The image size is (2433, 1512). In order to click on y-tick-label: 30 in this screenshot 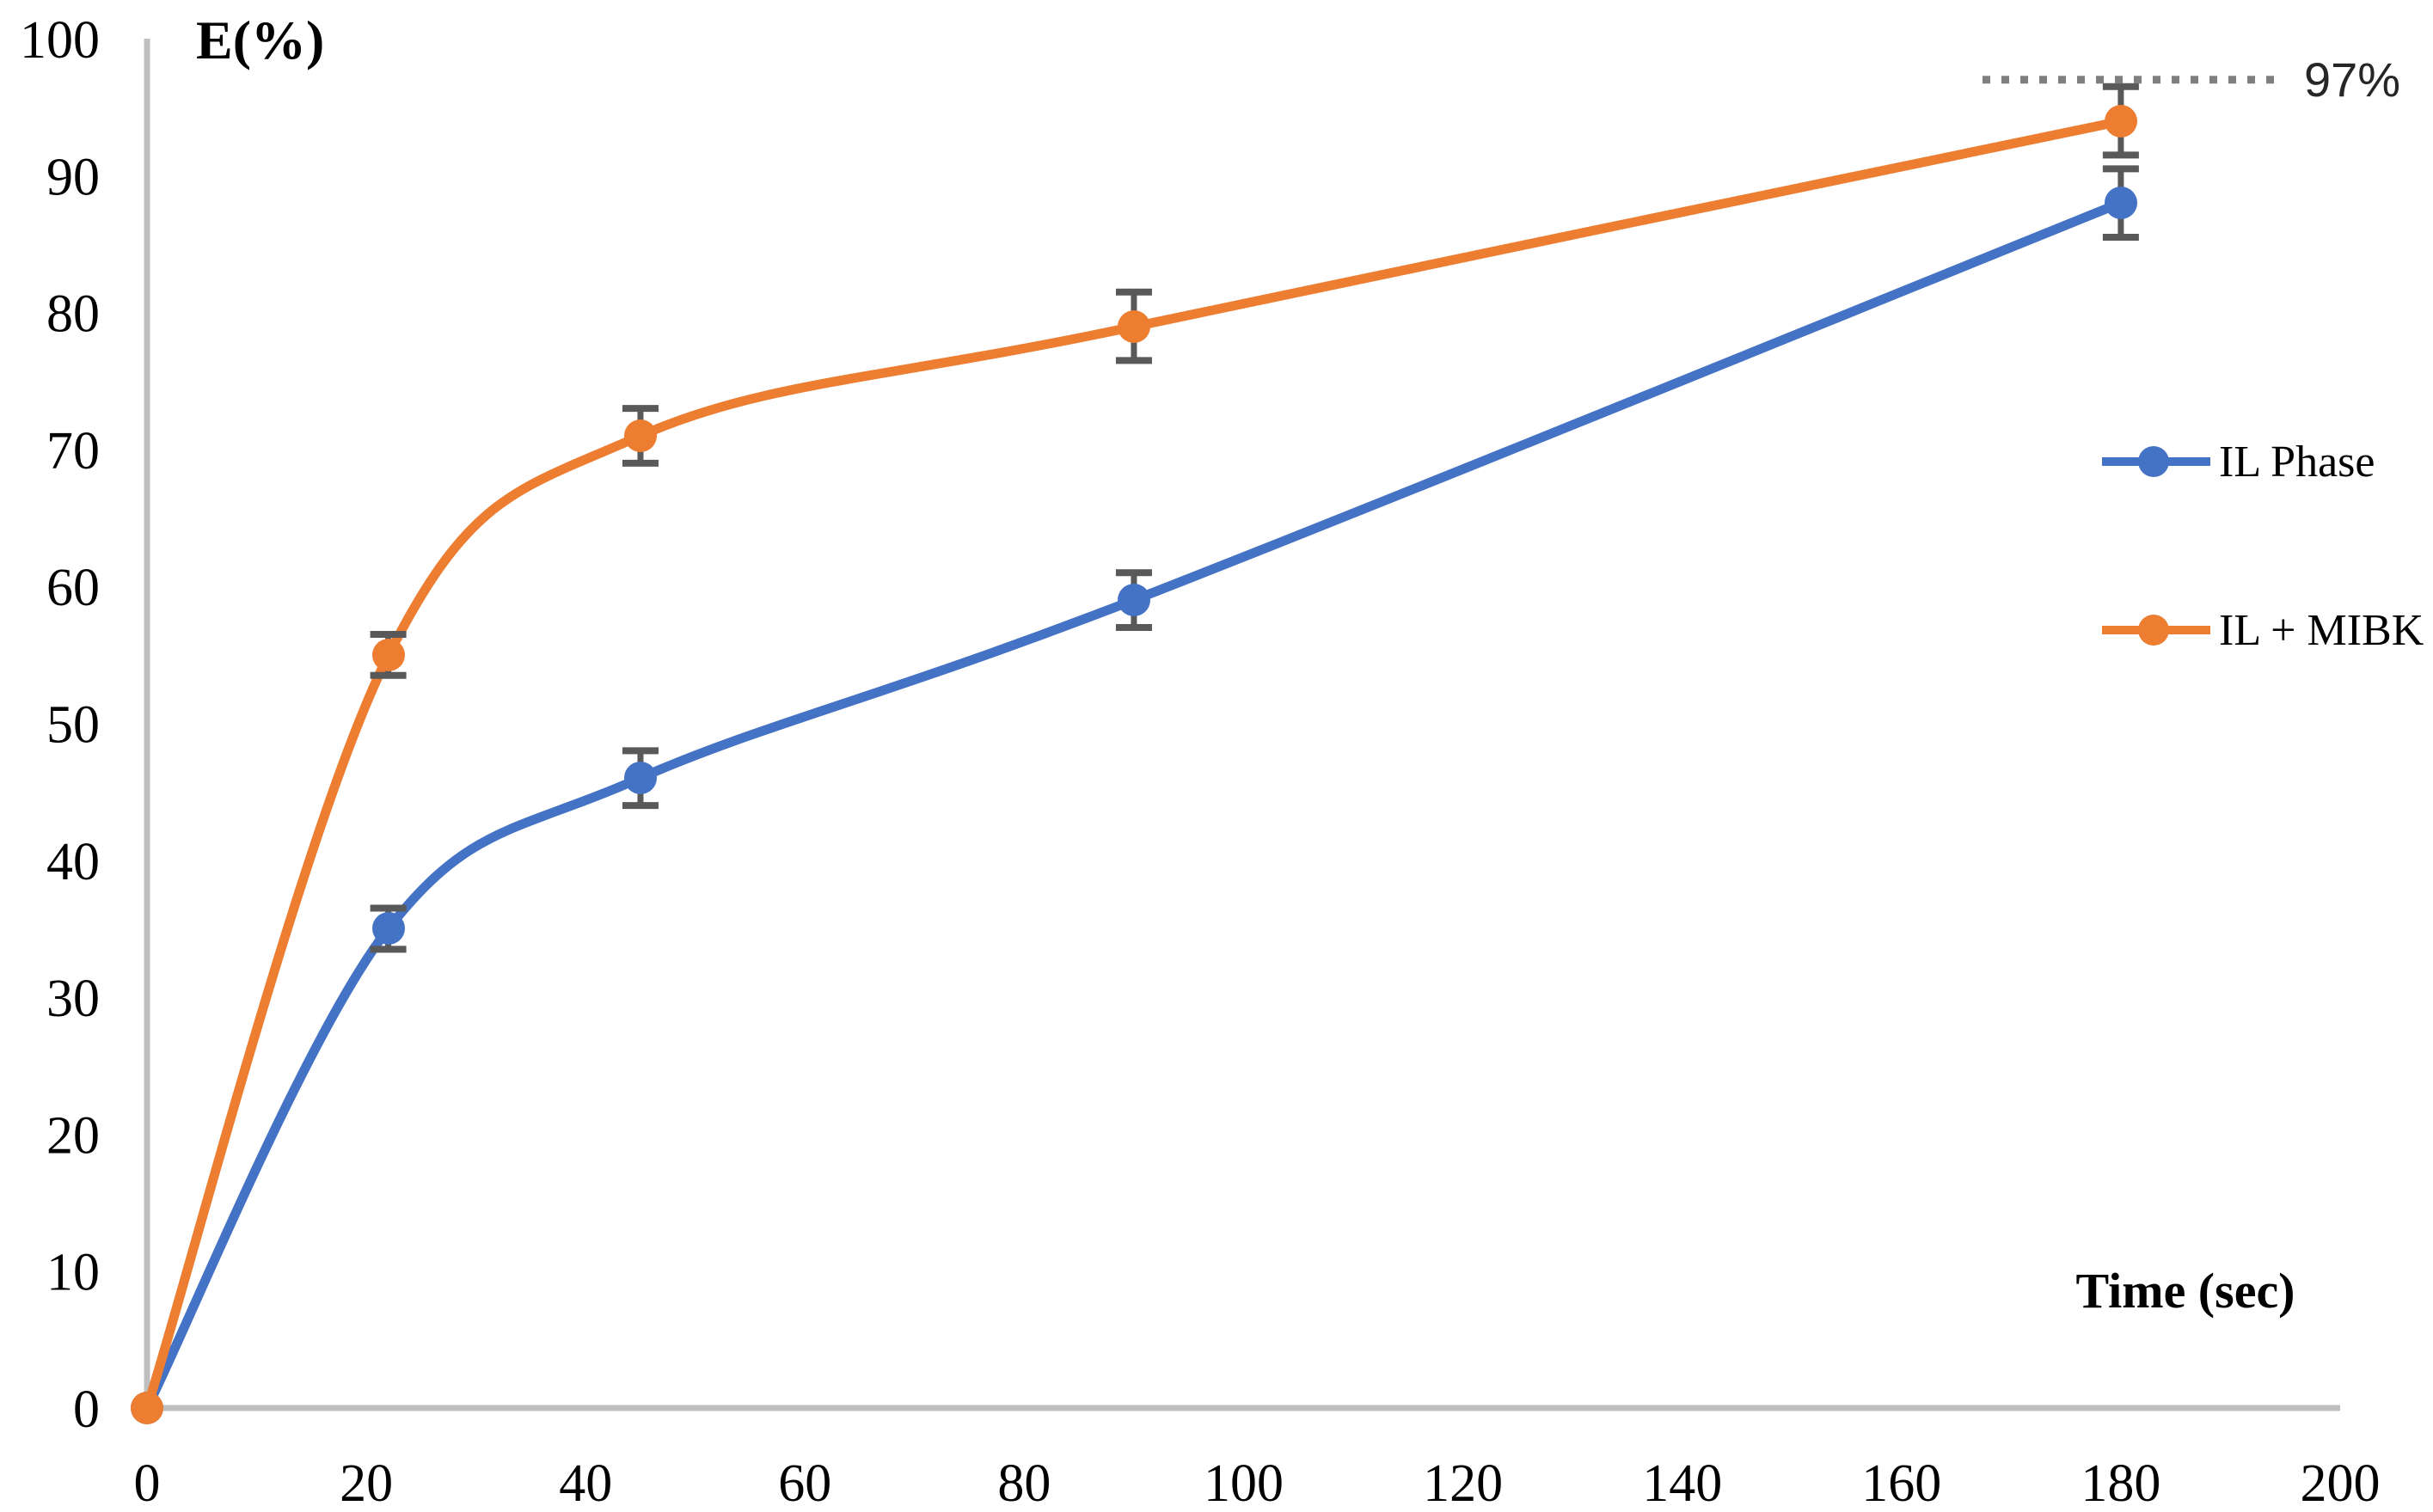, I will do `click(73, 999)`.